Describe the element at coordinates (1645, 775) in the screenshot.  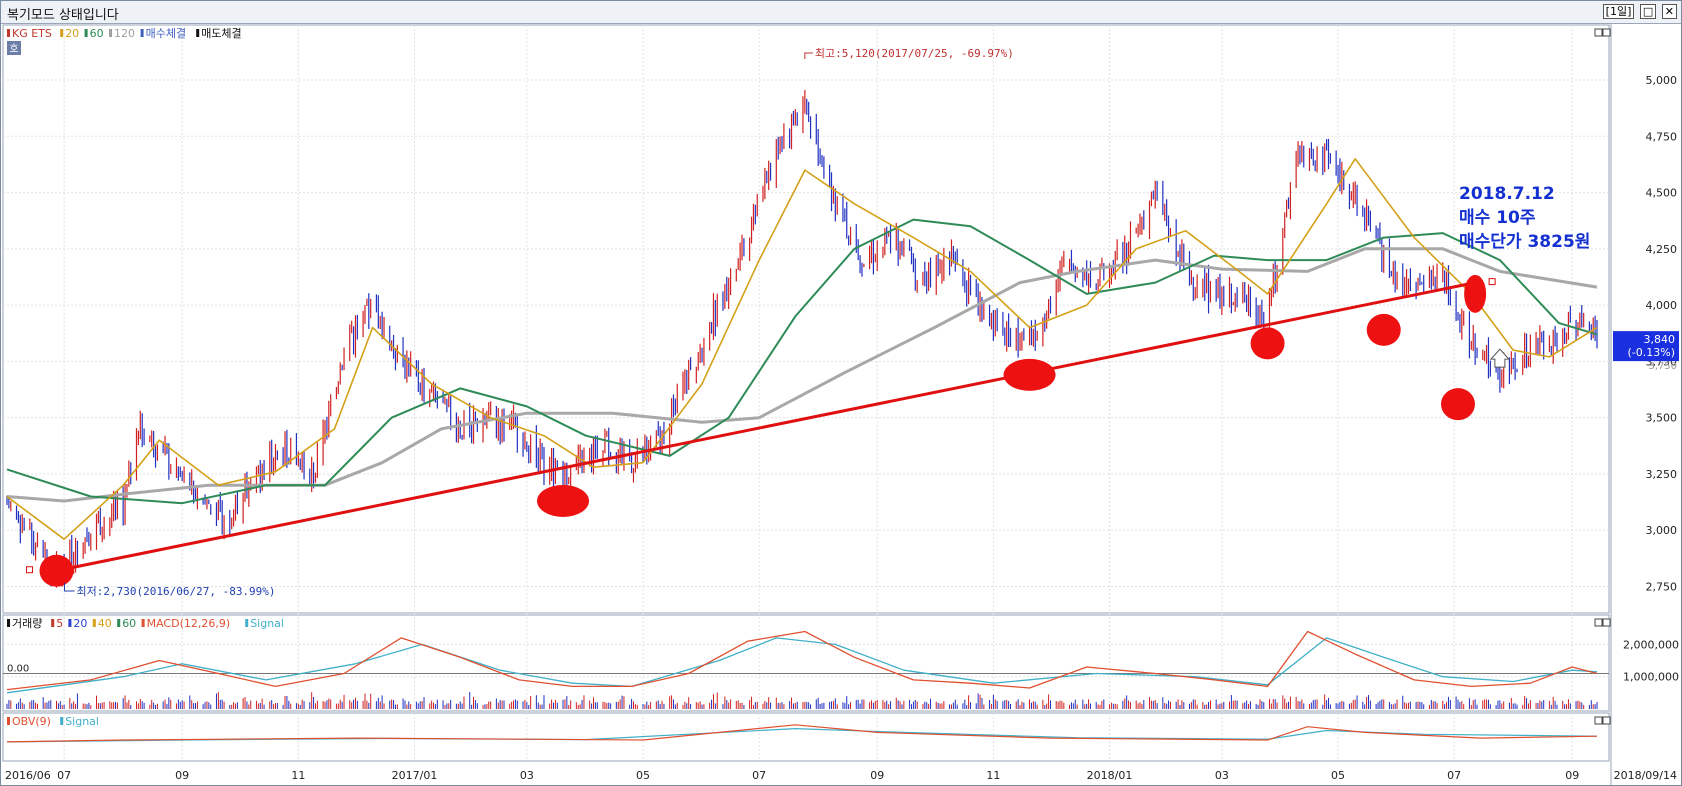
I see `date-tick-label: 2018/09/14` at that location.